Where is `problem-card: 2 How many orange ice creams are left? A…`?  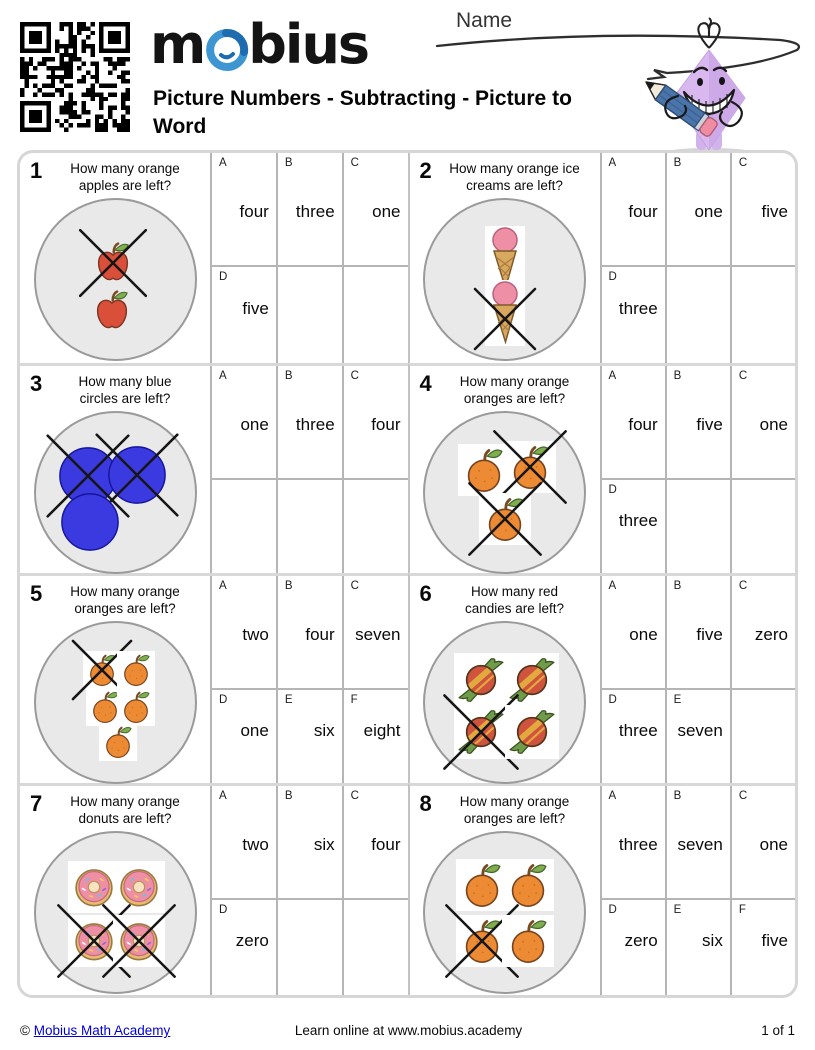
problem-card: 2 How many orange ice creams are left? A… is located at coordinates (601, 258).